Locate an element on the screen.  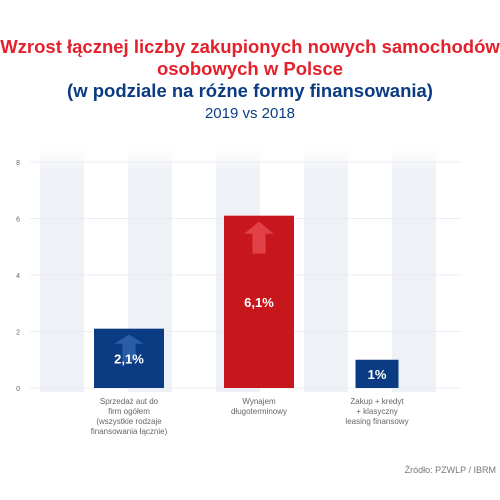
bar-value-label-1: 2,1% is located at coordinates (129, 358).